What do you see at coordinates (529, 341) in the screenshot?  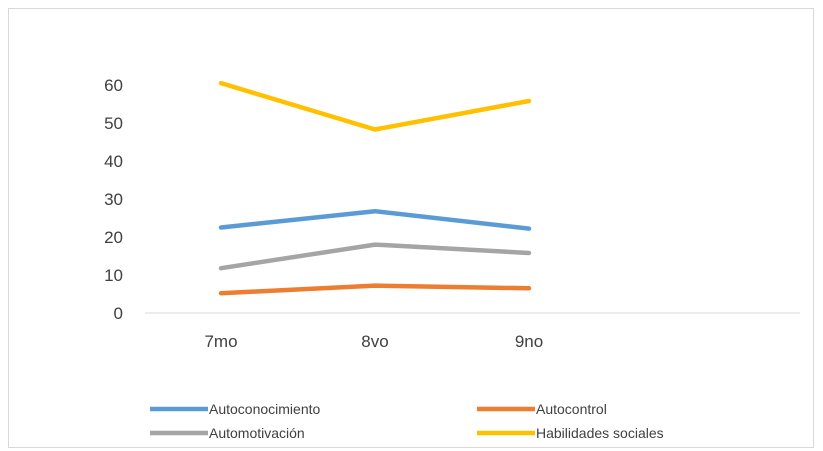 I see `x-tick-9no: 9no` at bounding box center [529, 341].